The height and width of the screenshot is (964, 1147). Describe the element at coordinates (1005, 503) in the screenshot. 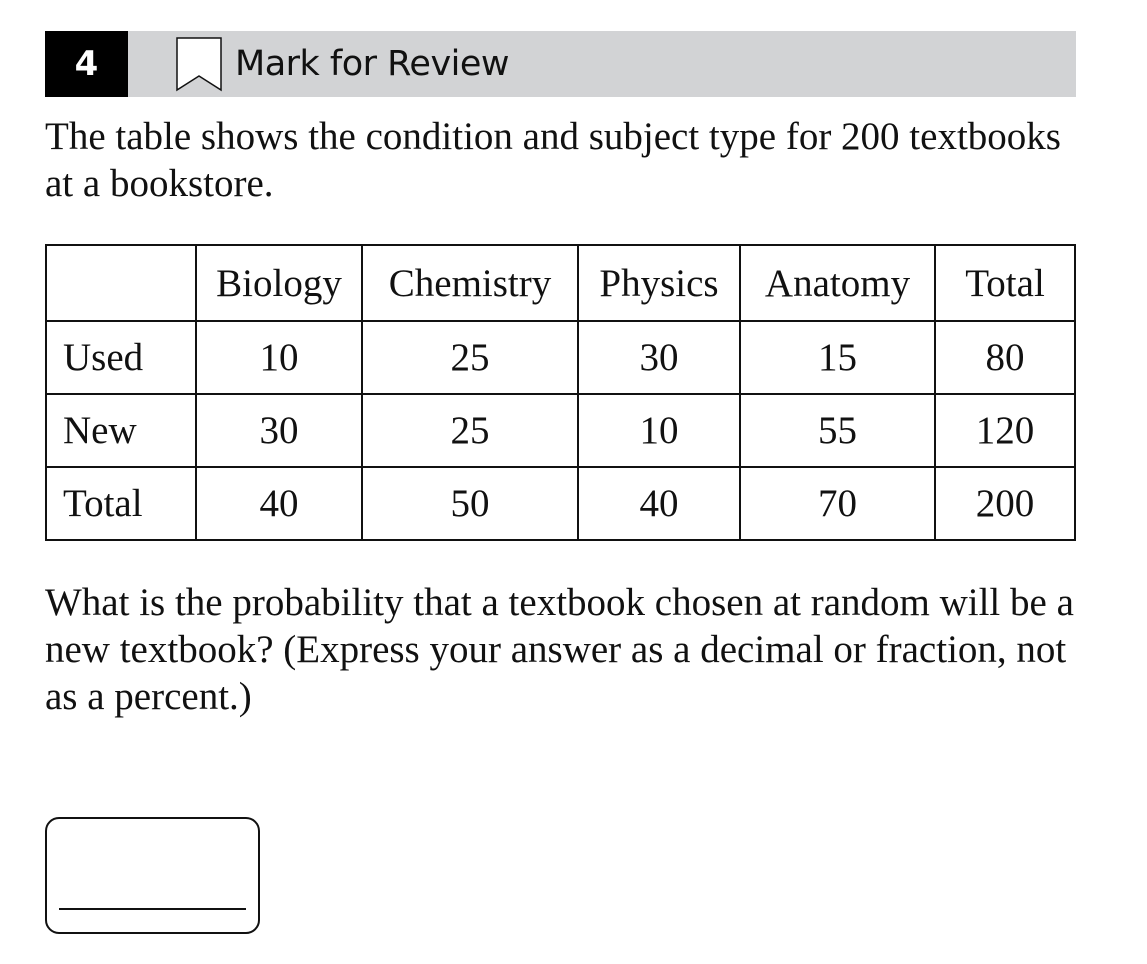

I see `table-cell: 200` at that location.